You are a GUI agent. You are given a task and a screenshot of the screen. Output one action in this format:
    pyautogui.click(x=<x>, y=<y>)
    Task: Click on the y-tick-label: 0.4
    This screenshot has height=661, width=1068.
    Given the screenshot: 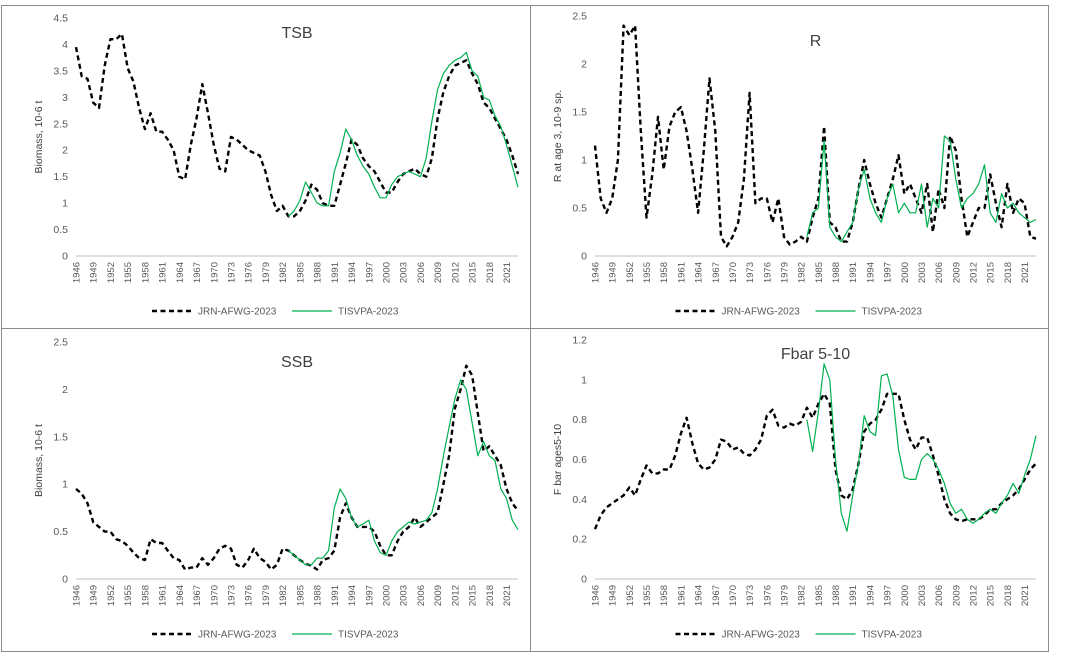 What is the action you would take?
    pyautogui.click(x=579, y=500)
    